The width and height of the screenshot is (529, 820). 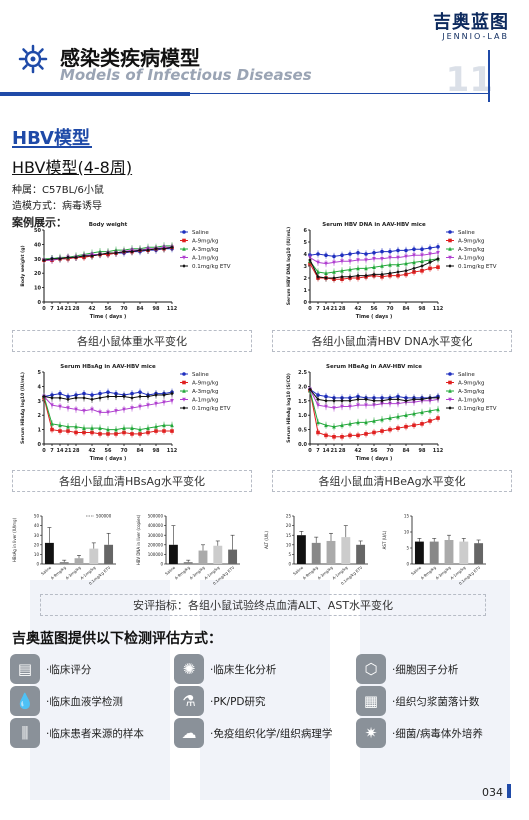 I want to click on y-tick-label: 2, so click(x=306, y=279).